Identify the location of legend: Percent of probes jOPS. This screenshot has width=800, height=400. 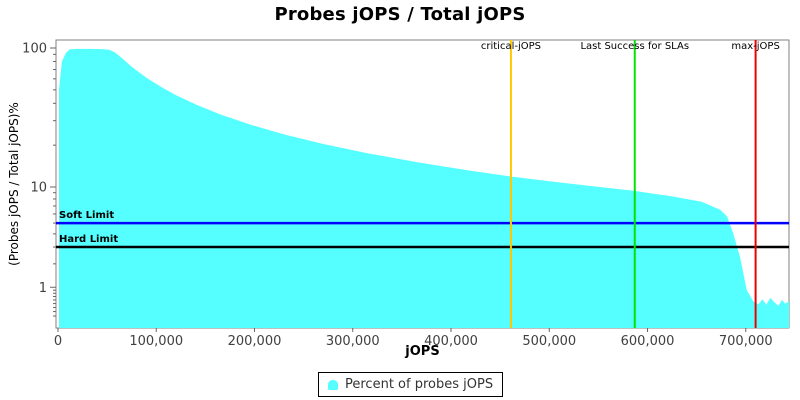
(411, 384).